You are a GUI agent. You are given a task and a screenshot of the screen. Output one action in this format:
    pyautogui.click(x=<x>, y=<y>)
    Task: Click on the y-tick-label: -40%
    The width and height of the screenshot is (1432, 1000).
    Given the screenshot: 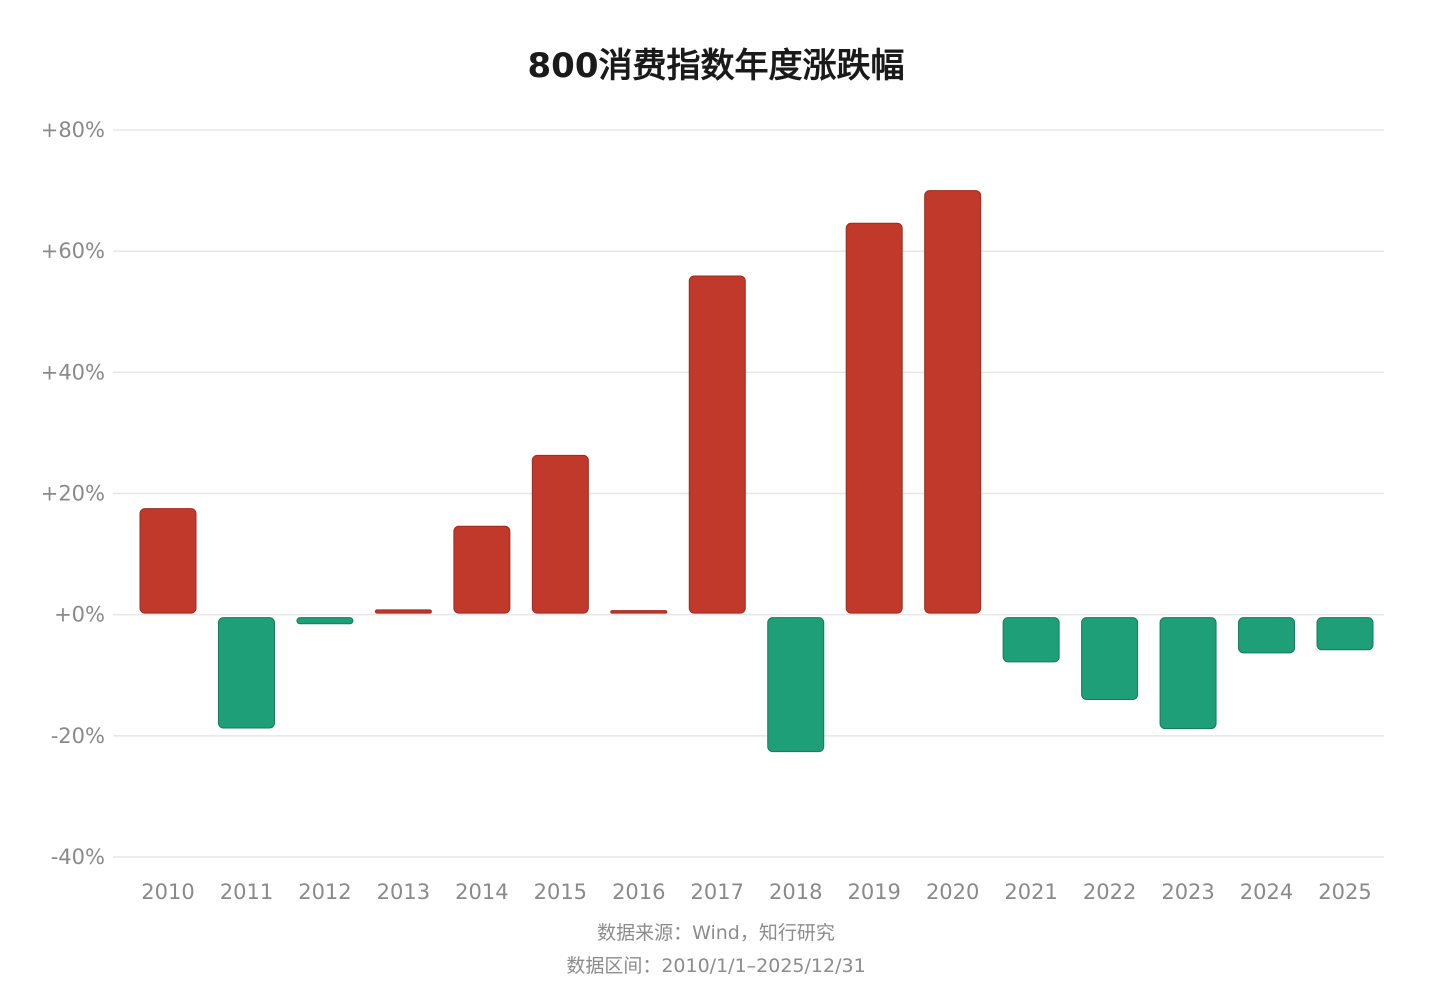 What is the action you would take?
    pyautogui.click(x=78, y=857)
    